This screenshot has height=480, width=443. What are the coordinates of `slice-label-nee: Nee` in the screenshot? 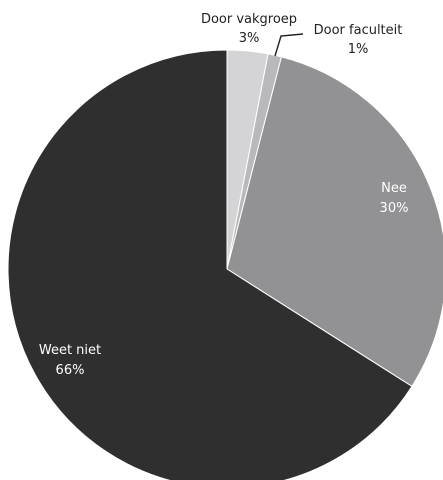 It's located at (394, 188).